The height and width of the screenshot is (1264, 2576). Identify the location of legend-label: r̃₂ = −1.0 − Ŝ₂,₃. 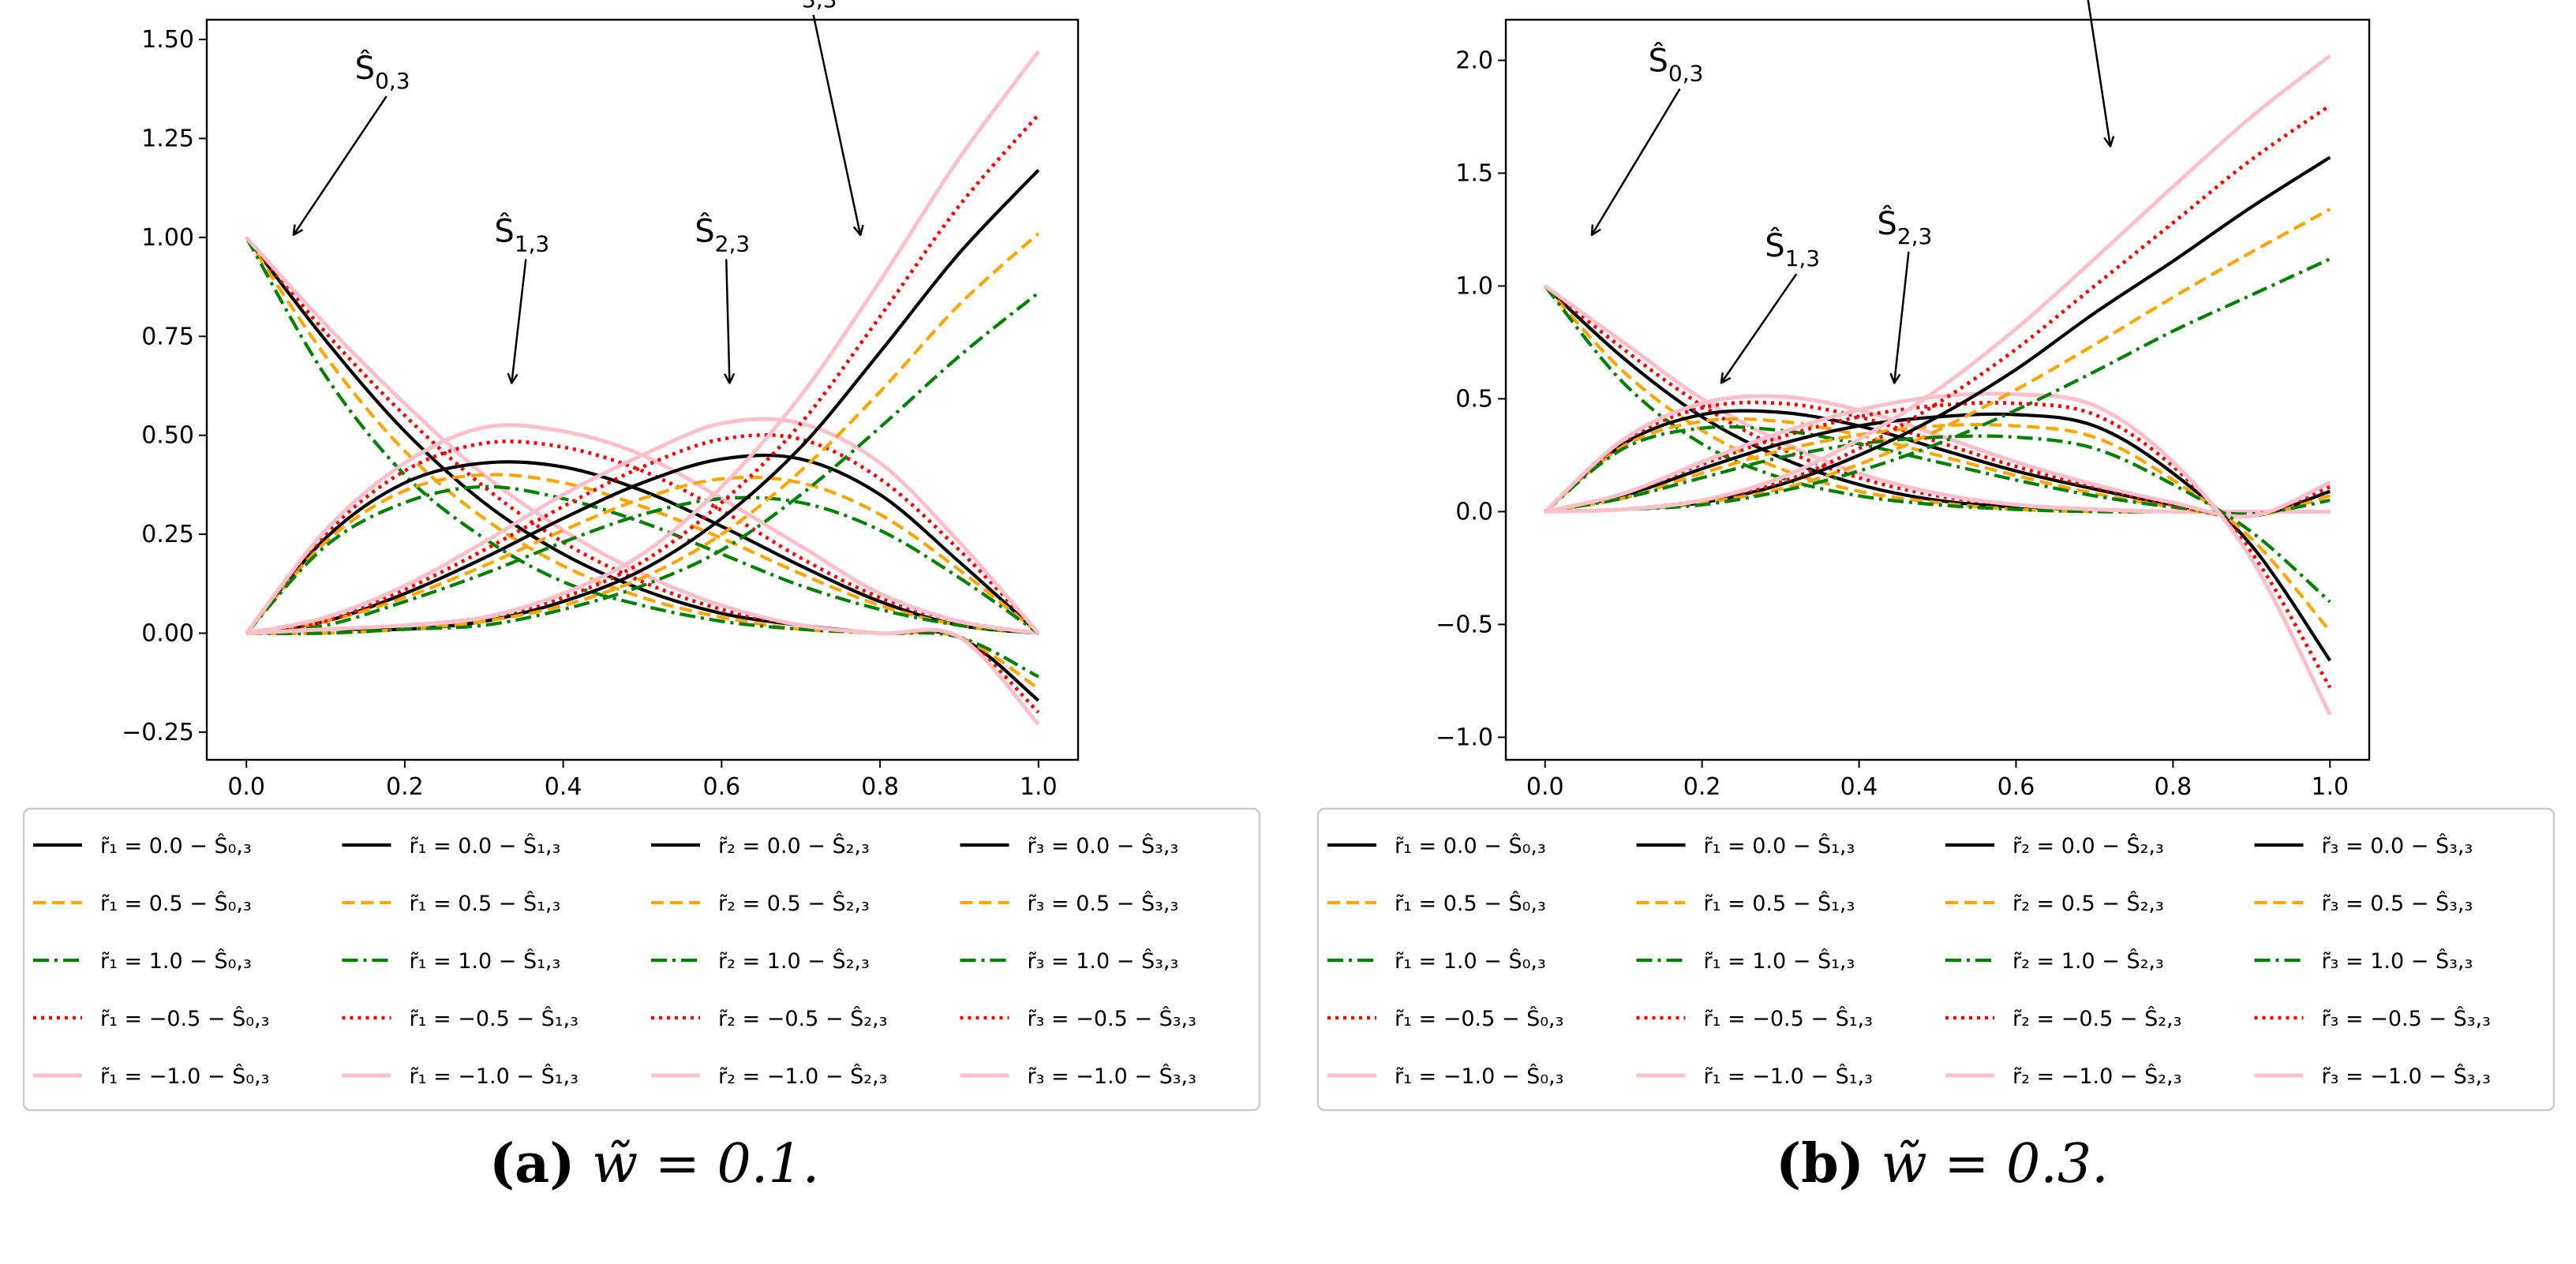
(2096, 1077).